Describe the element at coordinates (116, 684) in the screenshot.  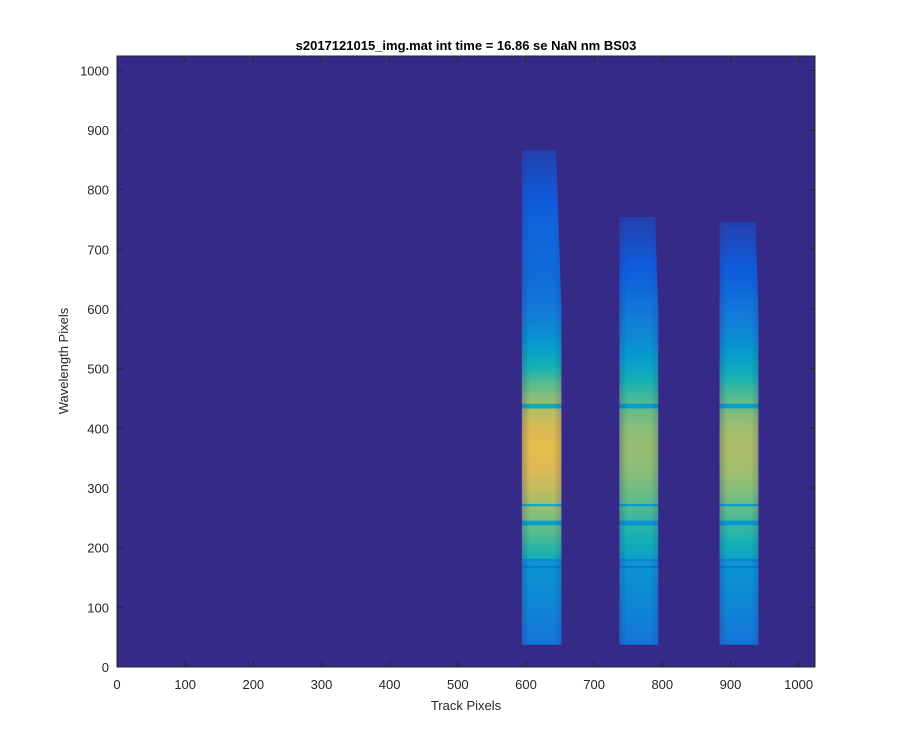
I see `x-tick-label: 0` at that location.